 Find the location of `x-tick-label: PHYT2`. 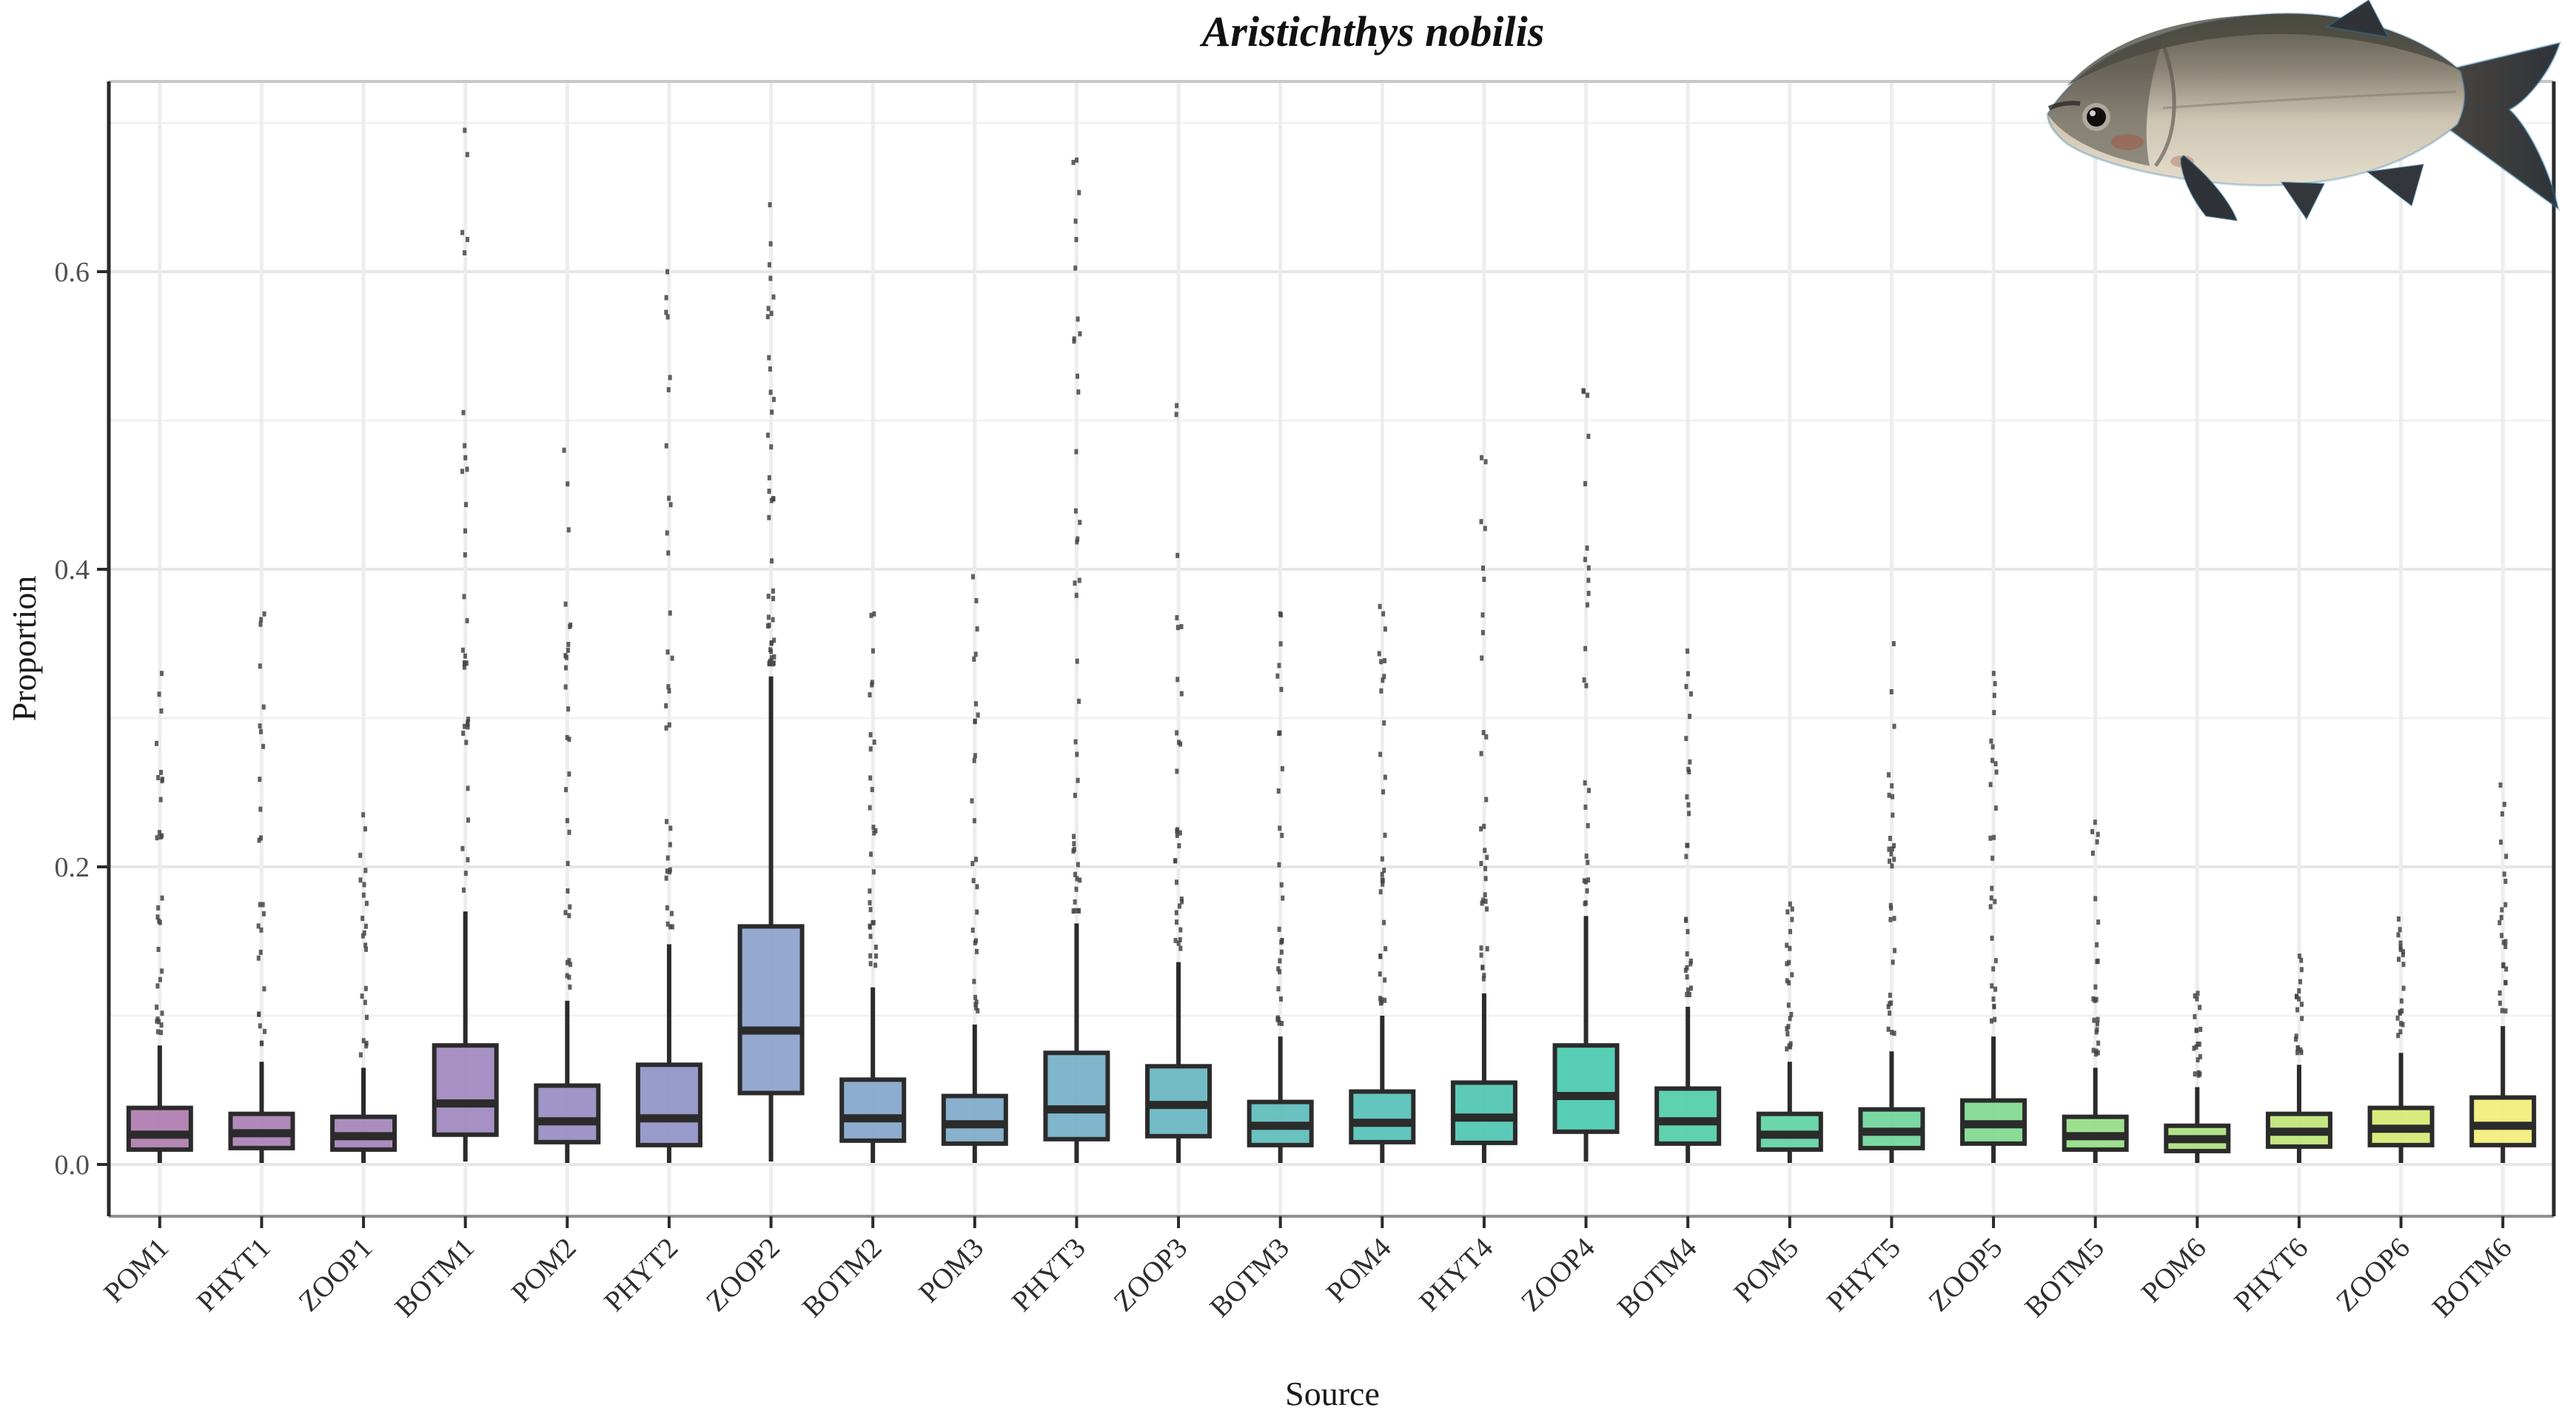

x-tick-label: PHYT2 is located at coordinates (641, 1275).